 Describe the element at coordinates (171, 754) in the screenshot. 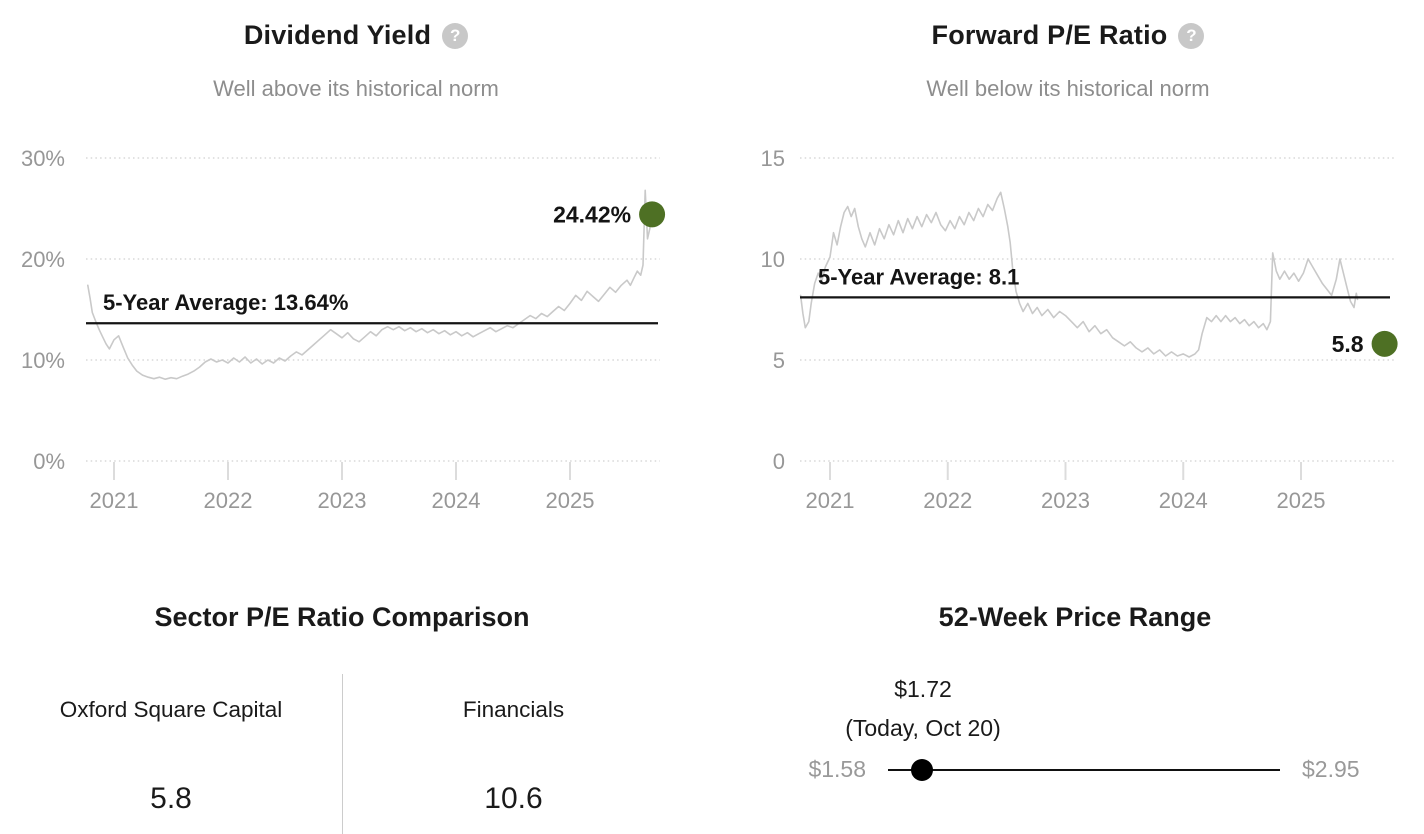

I see `comparison-cell-company: Oxford Square Capital 5.8` at that location.